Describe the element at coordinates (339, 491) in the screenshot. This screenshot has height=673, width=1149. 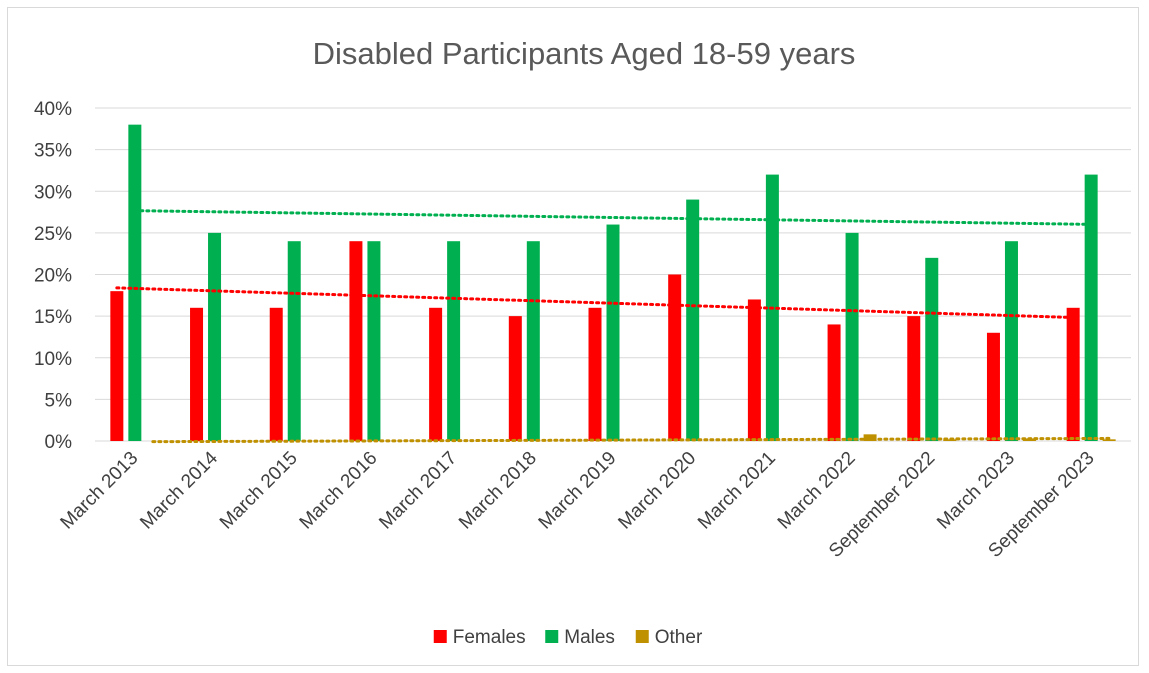
I see `x-tick-label: March 2016` at that location.